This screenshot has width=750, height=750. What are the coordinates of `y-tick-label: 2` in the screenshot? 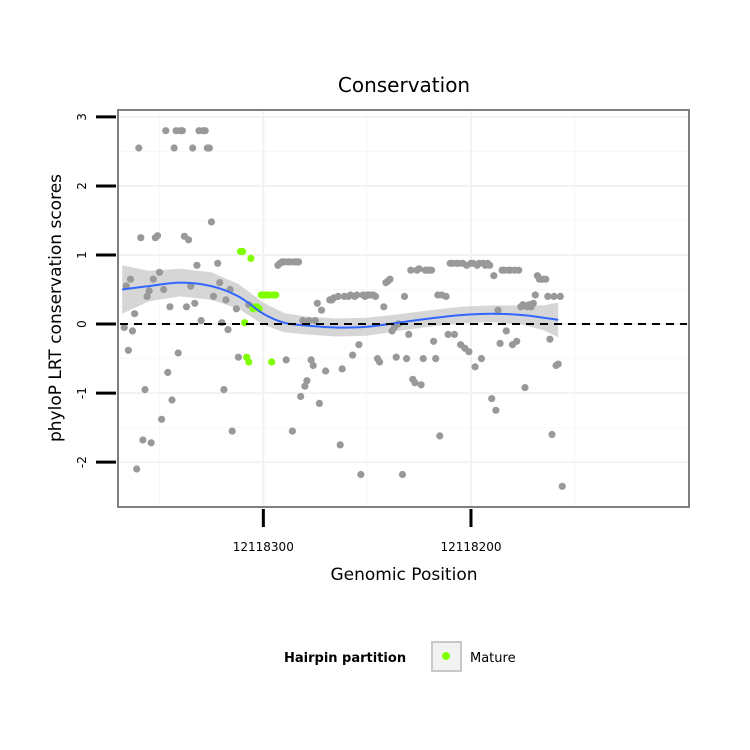 It's located at (82, 186).